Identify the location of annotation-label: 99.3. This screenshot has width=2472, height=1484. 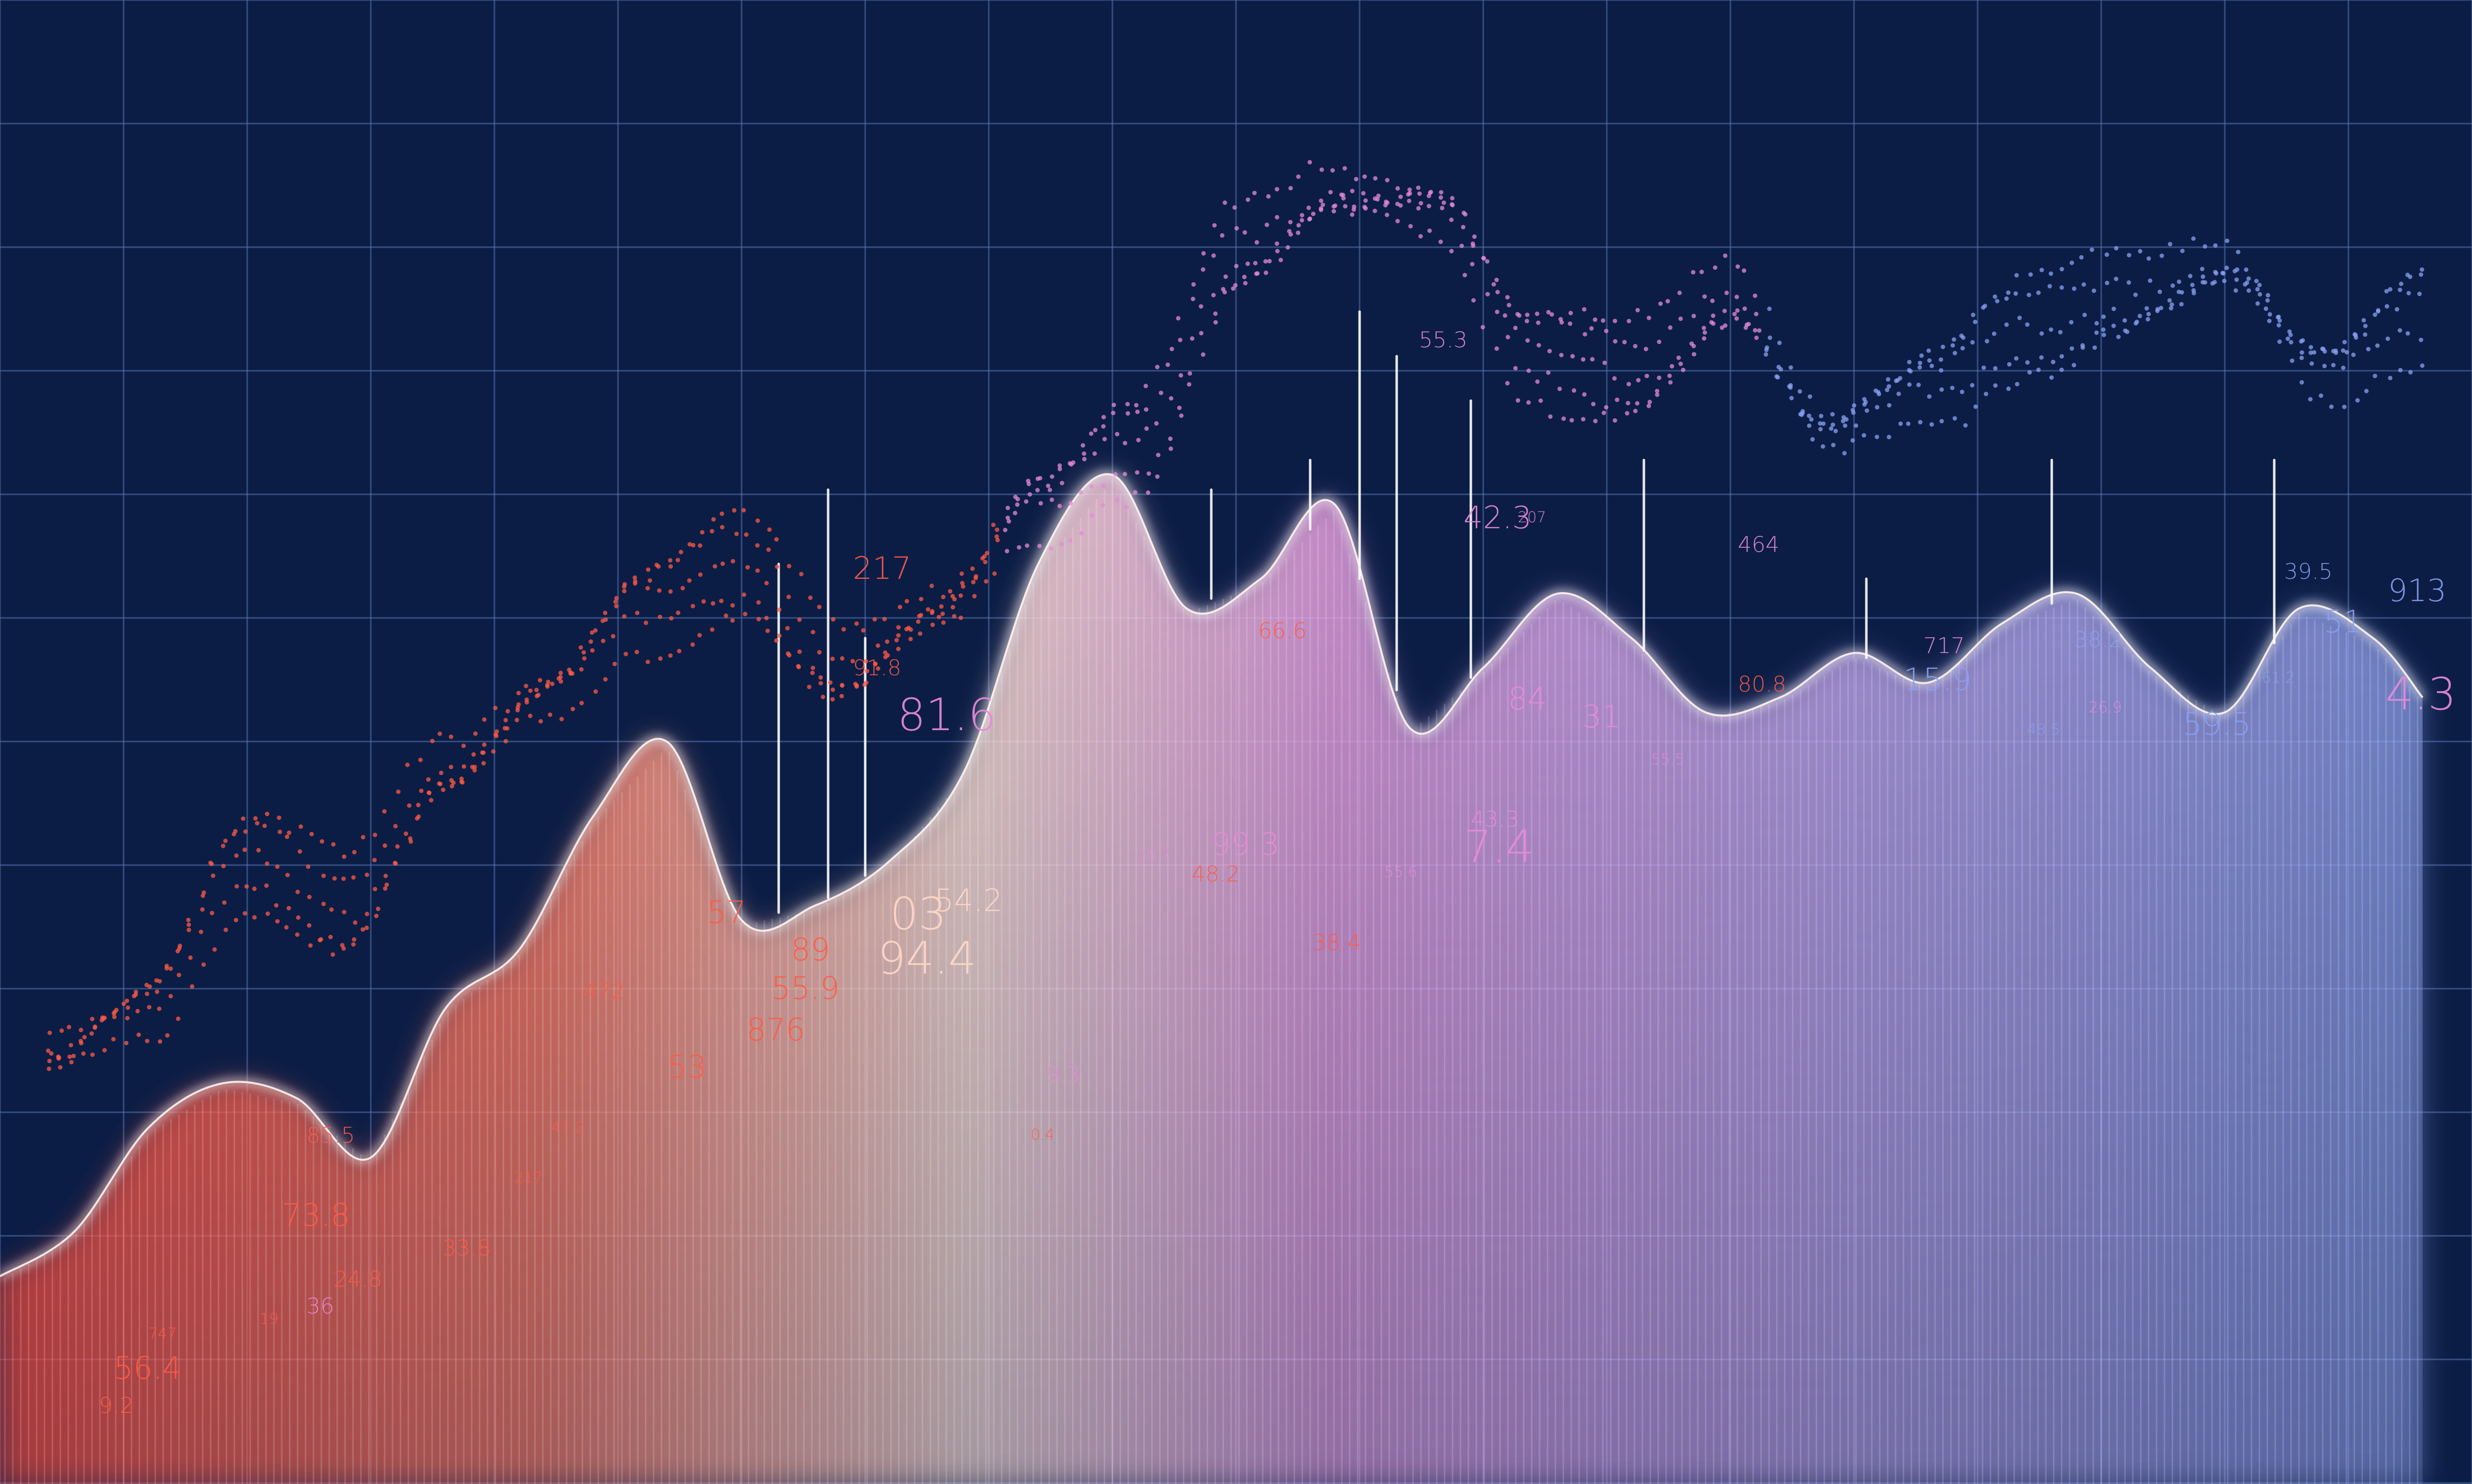
(1245, 844).